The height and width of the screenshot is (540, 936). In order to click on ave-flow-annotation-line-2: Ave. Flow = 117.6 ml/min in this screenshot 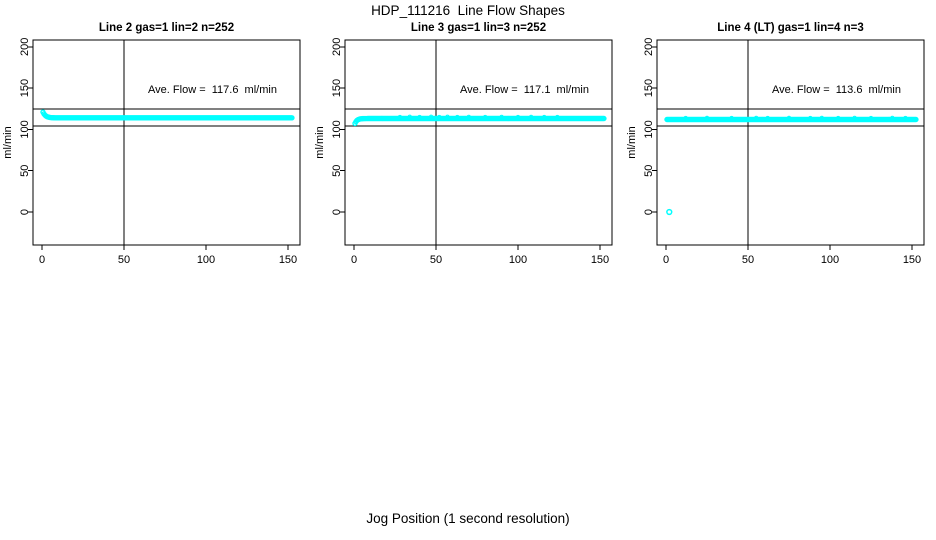, I will do `click(212, 90)`.